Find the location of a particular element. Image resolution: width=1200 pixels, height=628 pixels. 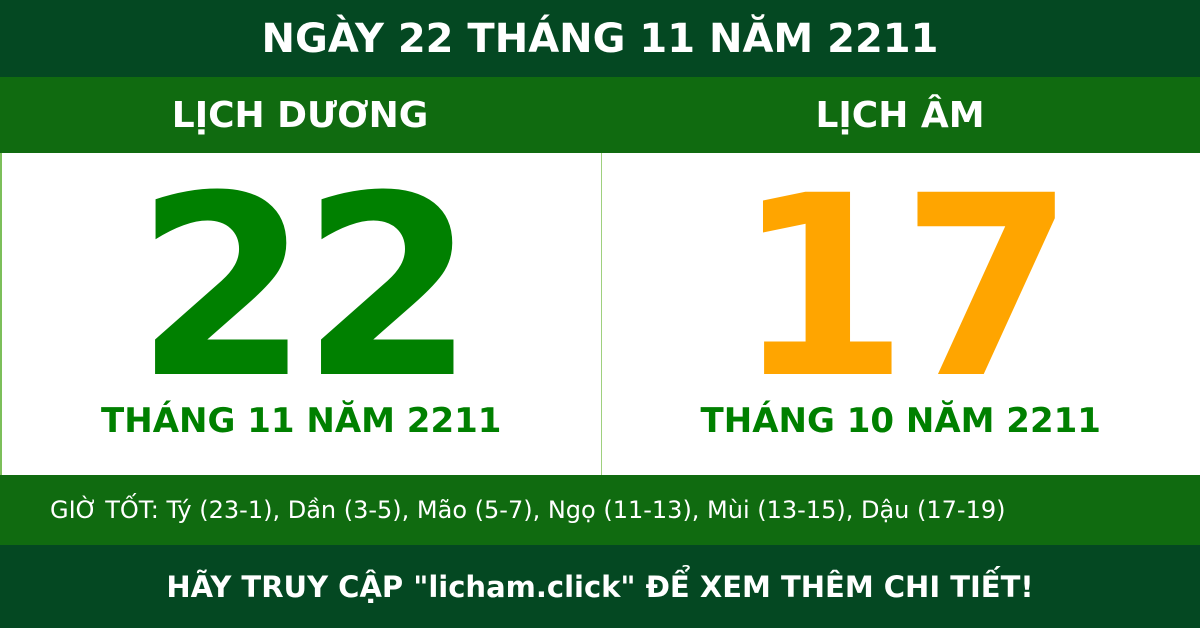

lunar-day: 17 is located at coordinates (904, 287).